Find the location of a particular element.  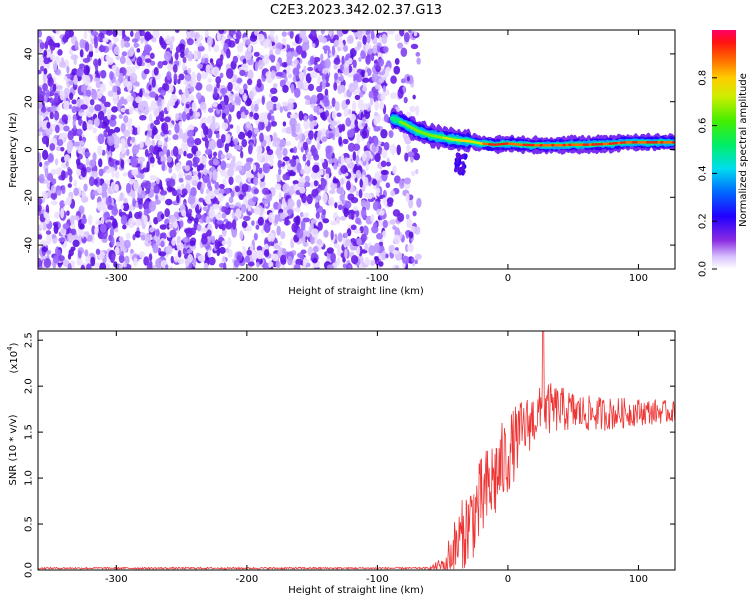

spectrogram-y-label: Frequency (Hz) is located at coordinates (13, 150).